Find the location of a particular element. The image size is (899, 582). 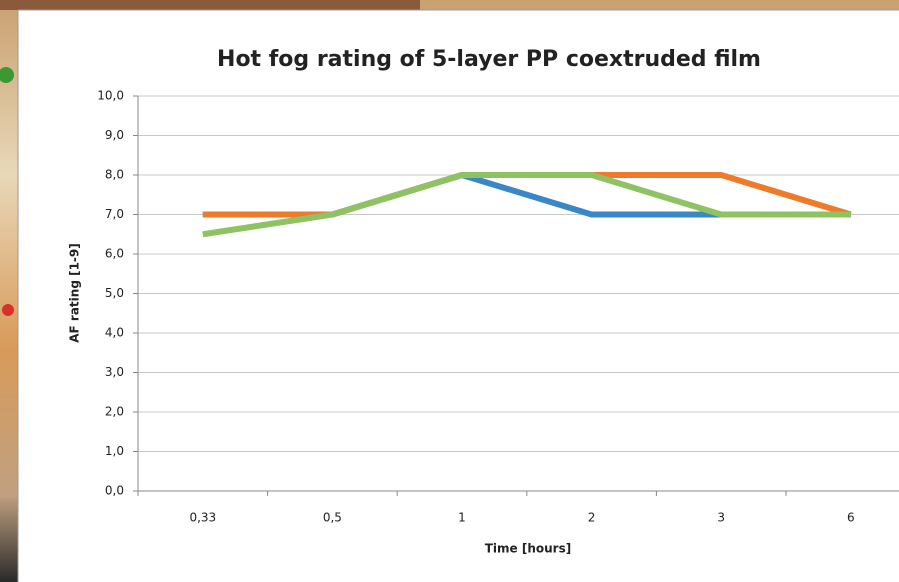

y-tick-label: 1,0 is located at coordinates (114, 451).